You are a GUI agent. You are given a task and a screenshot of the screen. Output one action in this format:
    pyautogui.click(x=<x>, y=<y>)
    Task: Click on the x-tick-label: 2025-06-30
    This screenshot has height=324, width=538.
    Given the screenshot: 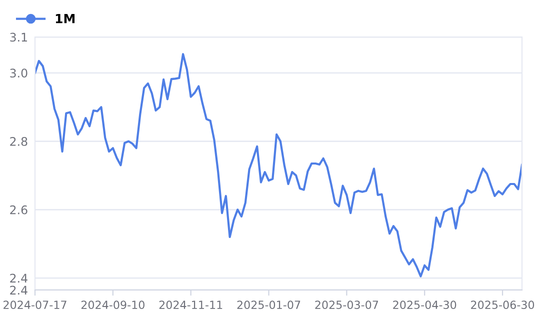 What is the action you would take?
    pyautogui.click(x=502, y=305)
    